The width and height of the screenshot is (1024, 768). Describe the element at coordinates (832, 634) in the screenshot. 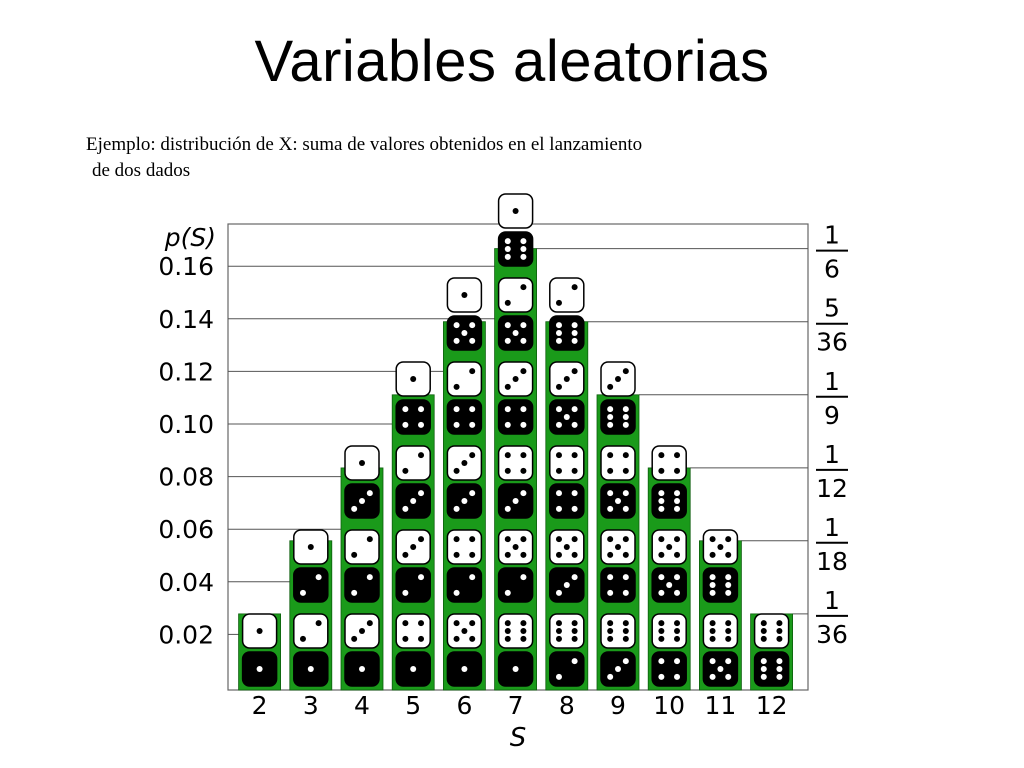

I see `fraction-denominator: 36` at that location.